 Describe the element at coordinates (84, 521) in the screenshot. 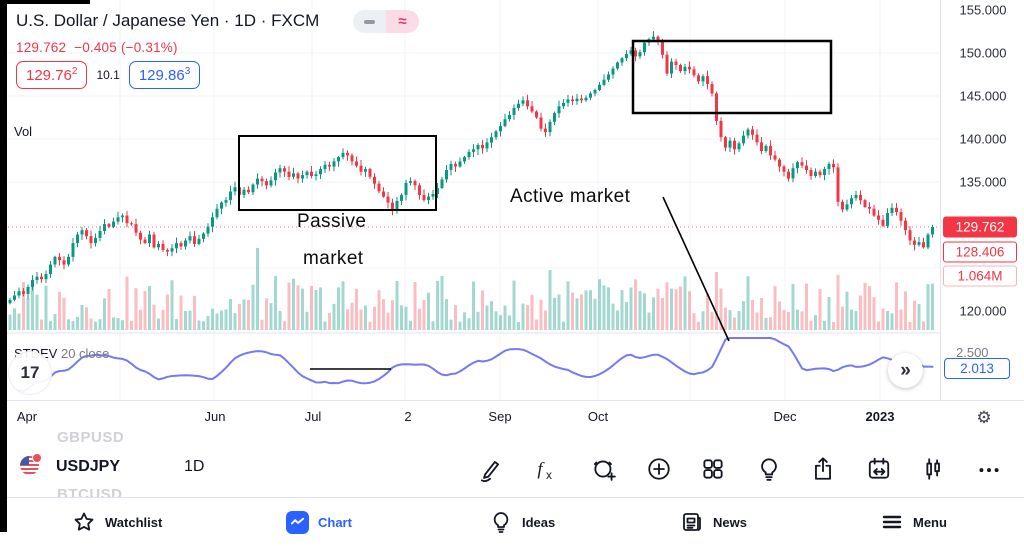

I see `star-icon` at that location.